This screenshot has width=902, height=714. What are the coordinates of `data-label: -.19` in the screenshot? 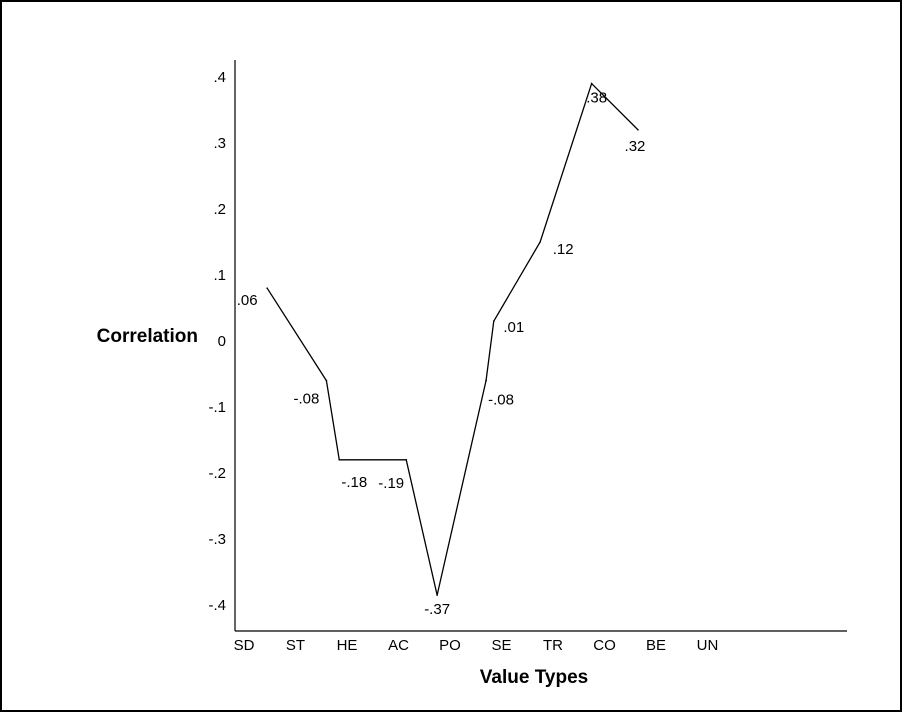 It's located at (391, 483).